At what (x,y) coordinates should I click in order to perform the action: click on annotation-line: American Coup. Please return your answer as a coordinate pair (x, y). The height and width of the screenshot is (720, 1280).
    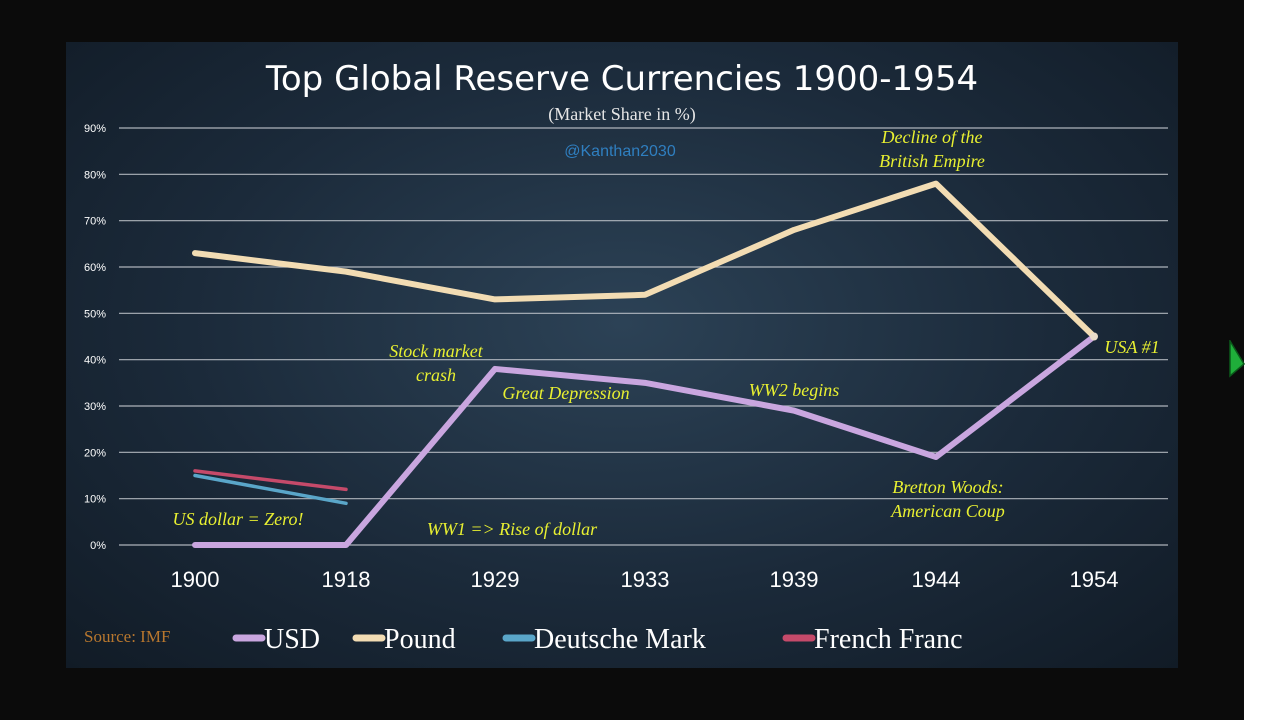
    Looking at the image, I should click on (947, 511).